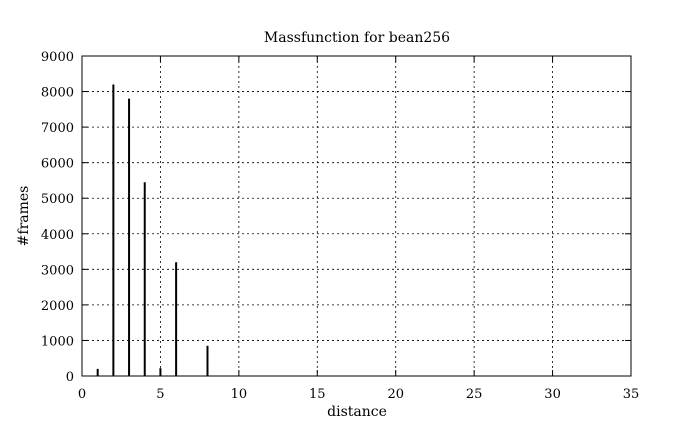 The height and width of the screenshot is (429, 685). Describe the element at coordinates (57, 57) in the screenshot. I see `y-tick-label: 9000` at that location.